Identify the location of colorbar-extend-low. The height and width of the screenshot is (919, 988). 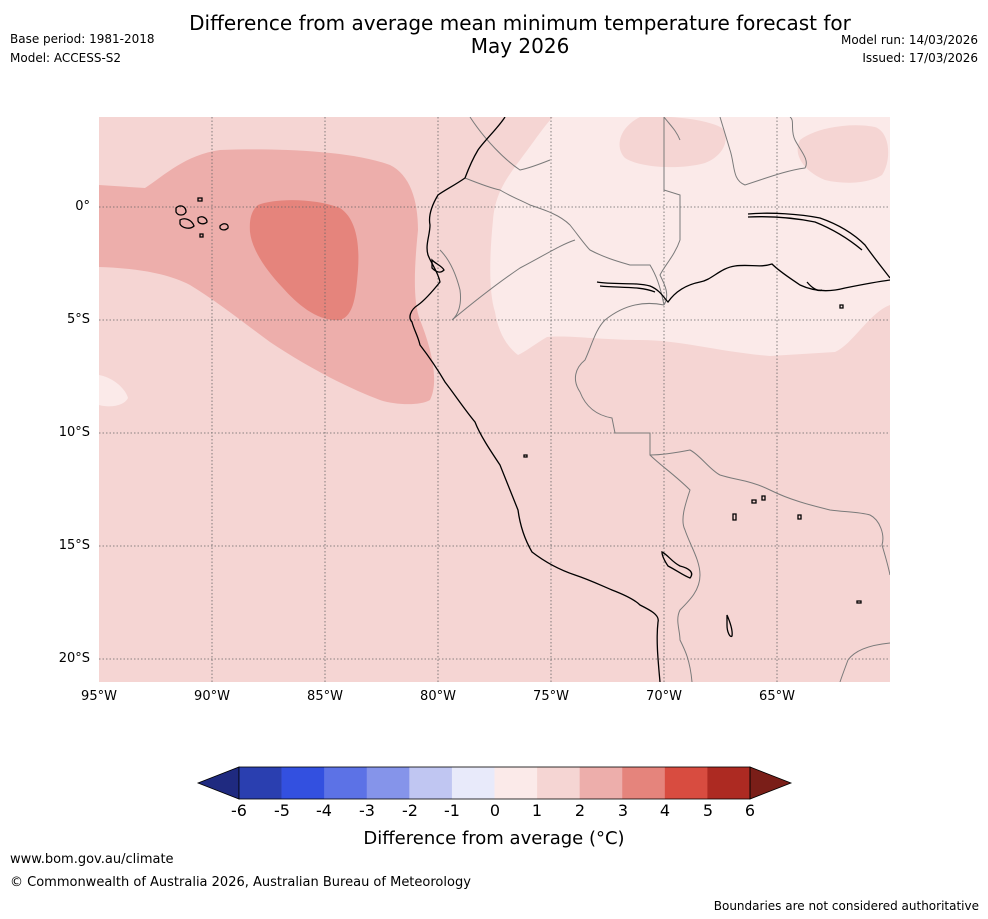
(218, 783).